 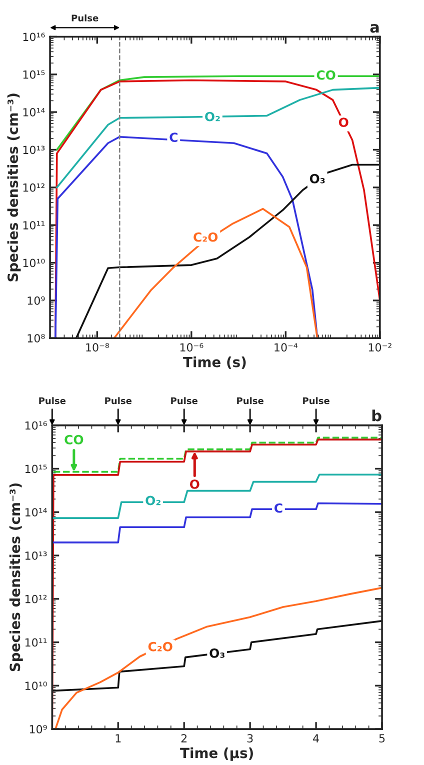 I want to click on ref-line-label: Pulse, so click(x=85, y=18).